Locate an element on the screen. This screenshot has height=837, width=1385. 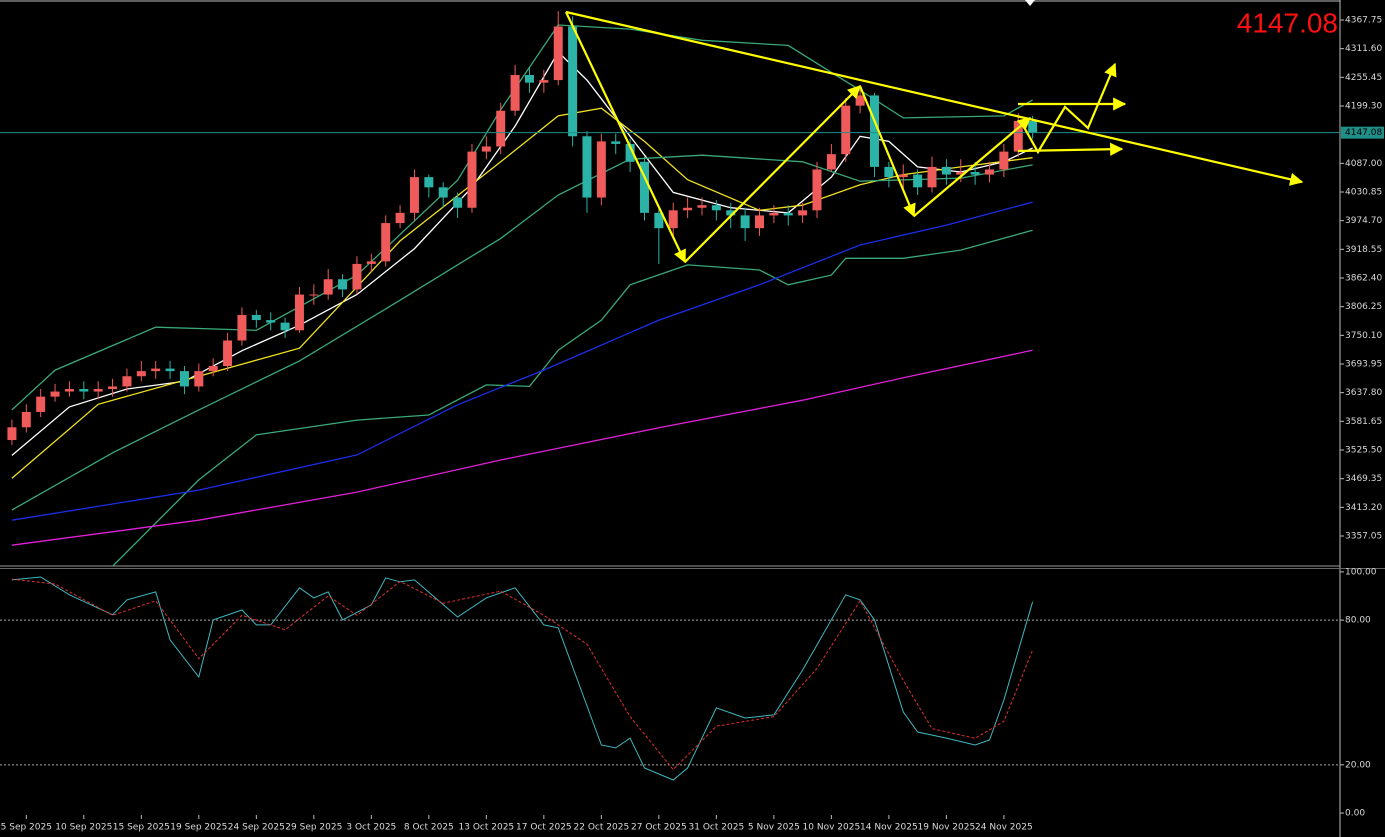
x-tick-label: 22 Oct 2025 is located at coordinates (602, 828).